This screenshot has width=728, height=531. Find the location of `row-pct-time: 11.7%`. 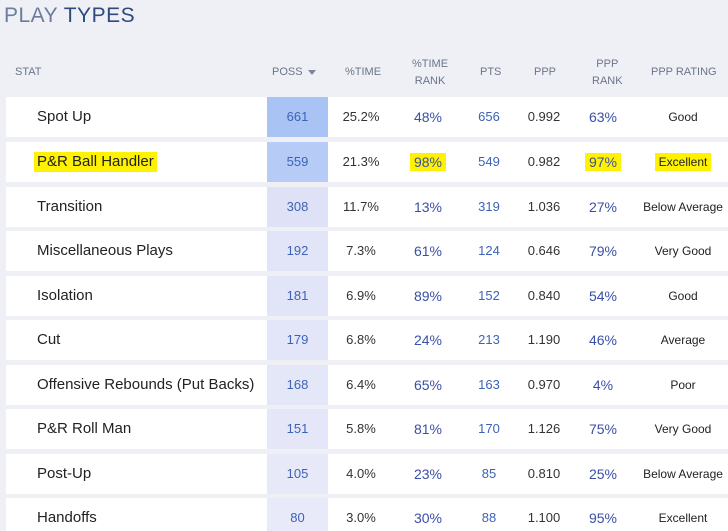

row-pct-time: 11.7% is located at coordinates (361, 206).